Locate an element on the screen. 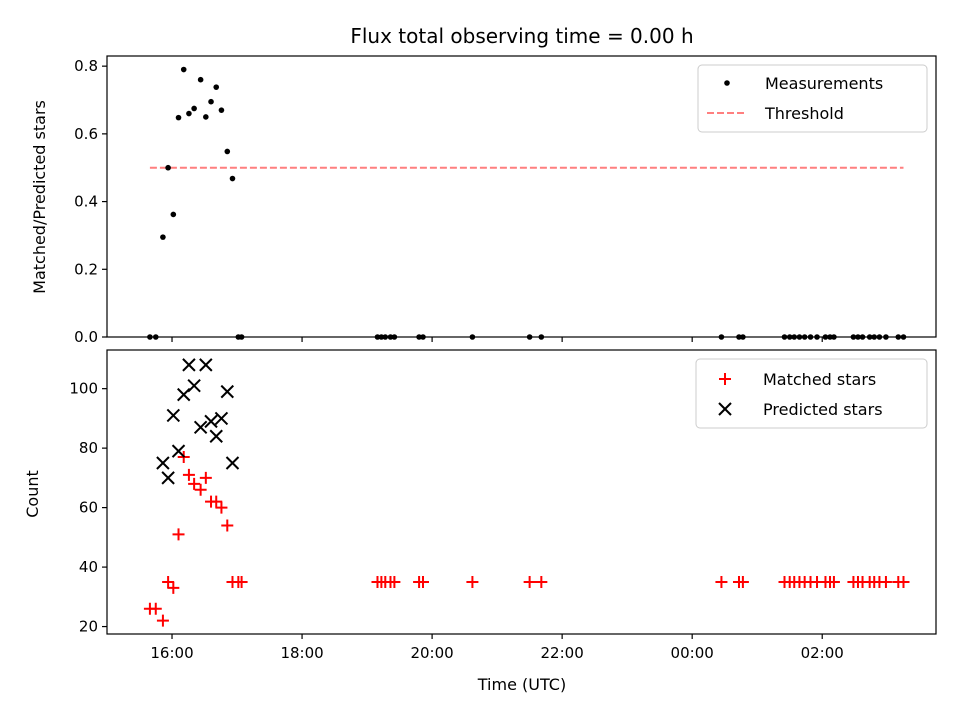  bottom-x-tick-label: 18:00 is located at coordinates (301, 653).